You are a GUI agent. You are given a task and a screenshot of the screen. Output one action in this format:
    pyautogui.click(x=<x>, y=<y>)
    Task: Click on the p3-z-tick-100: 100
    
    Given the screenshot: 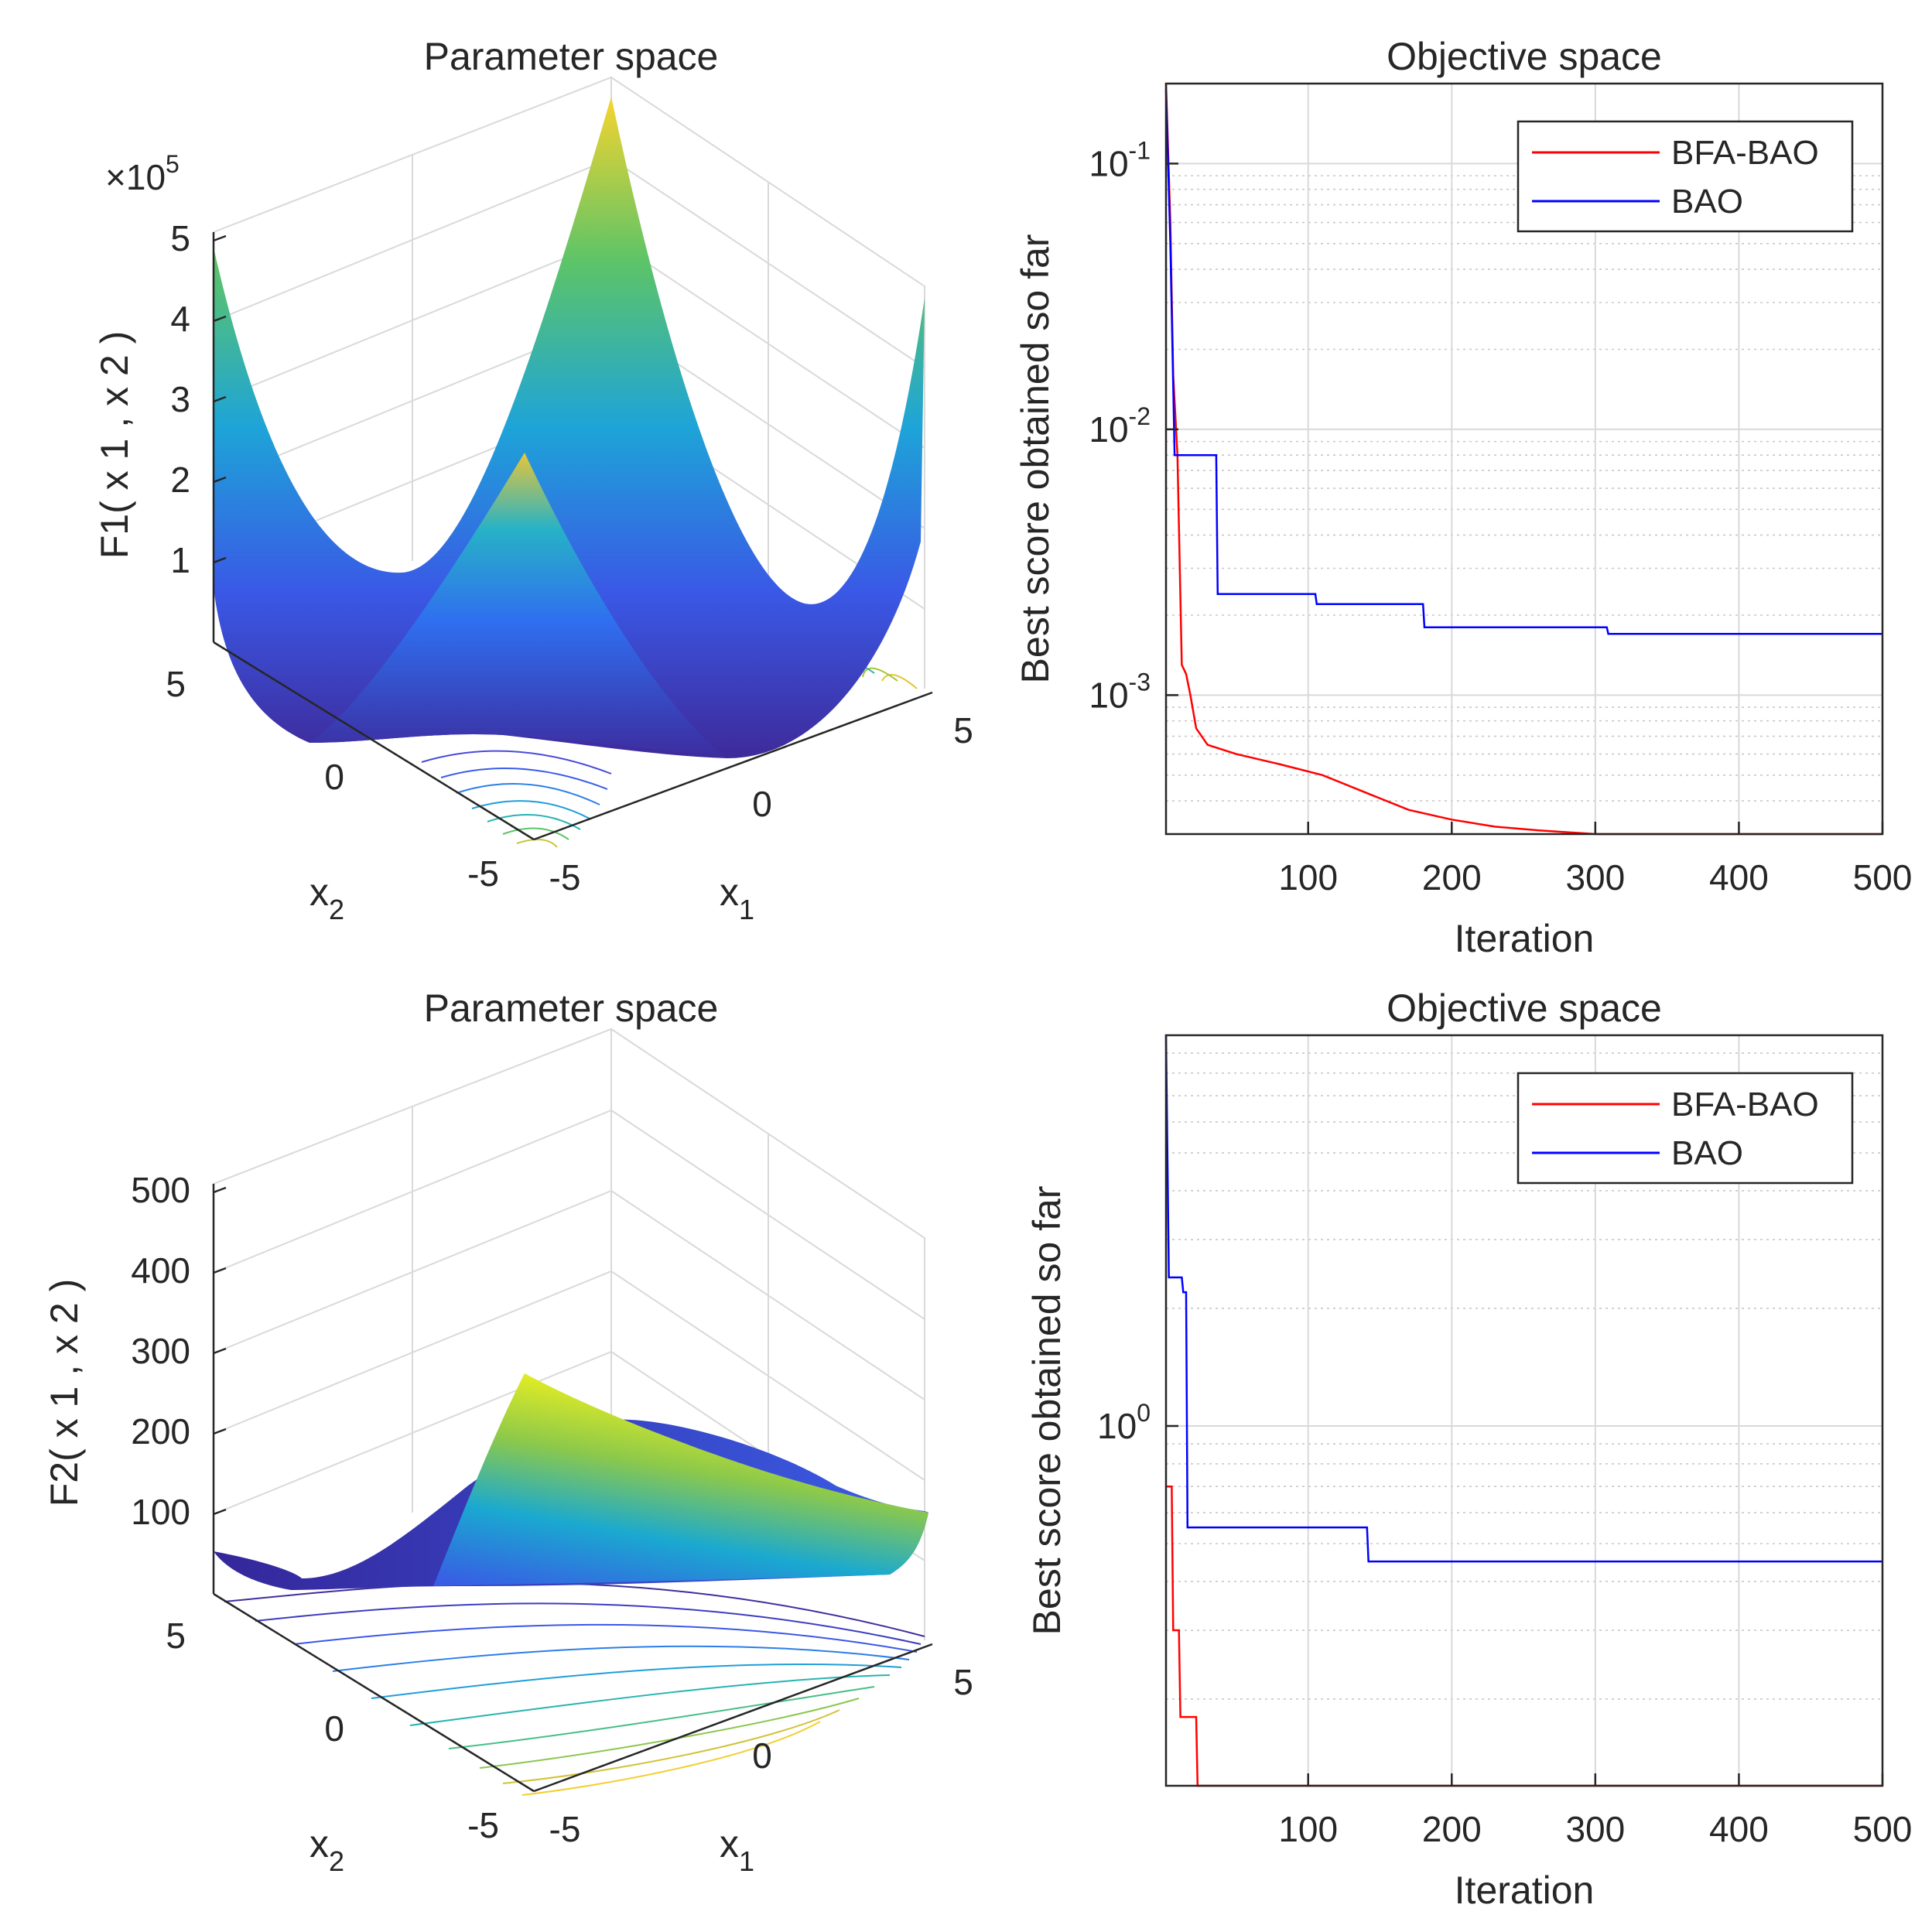 What is the action you would take?
    pyautogui.click(x=161, y=1512)
    